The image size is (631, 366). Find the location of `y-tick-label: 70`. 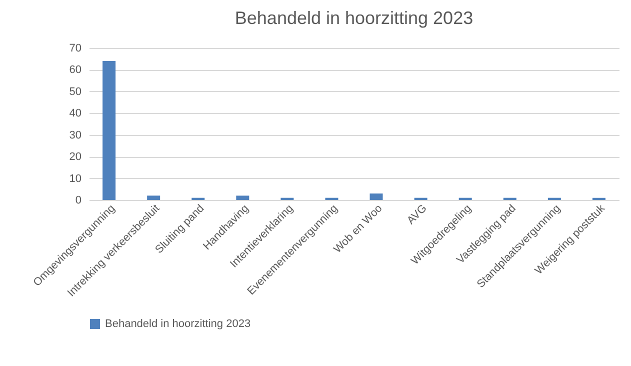

y-tick-label: 70 is located at coordinates (75, 48).